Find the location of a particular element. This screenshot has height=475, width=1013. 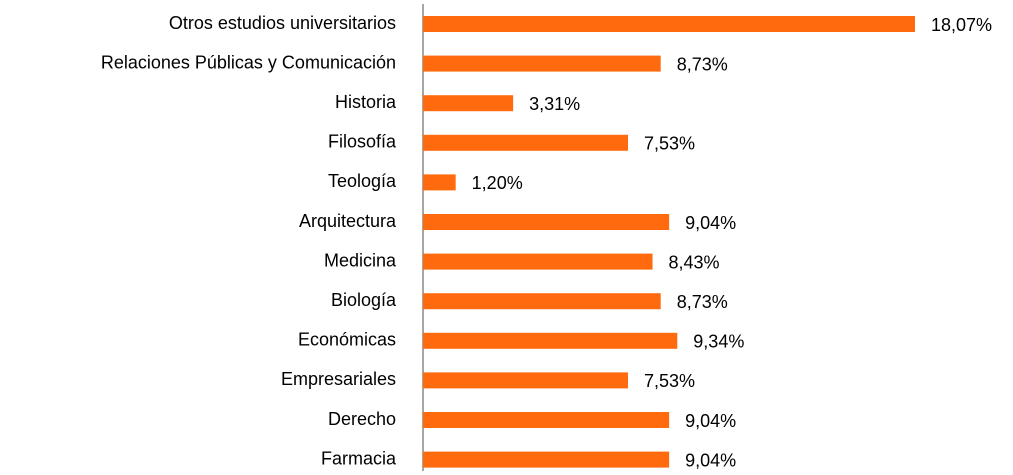

category-label: Teología is located at coordinates (362, 181).